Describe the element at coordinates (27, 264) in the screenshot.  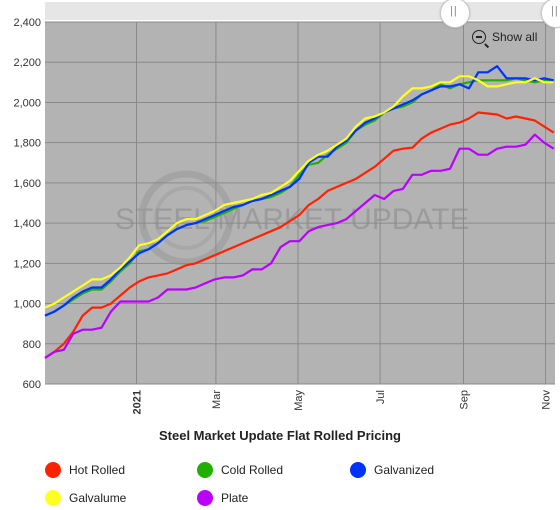
I see `y-tick-label: 1,200` at that location.